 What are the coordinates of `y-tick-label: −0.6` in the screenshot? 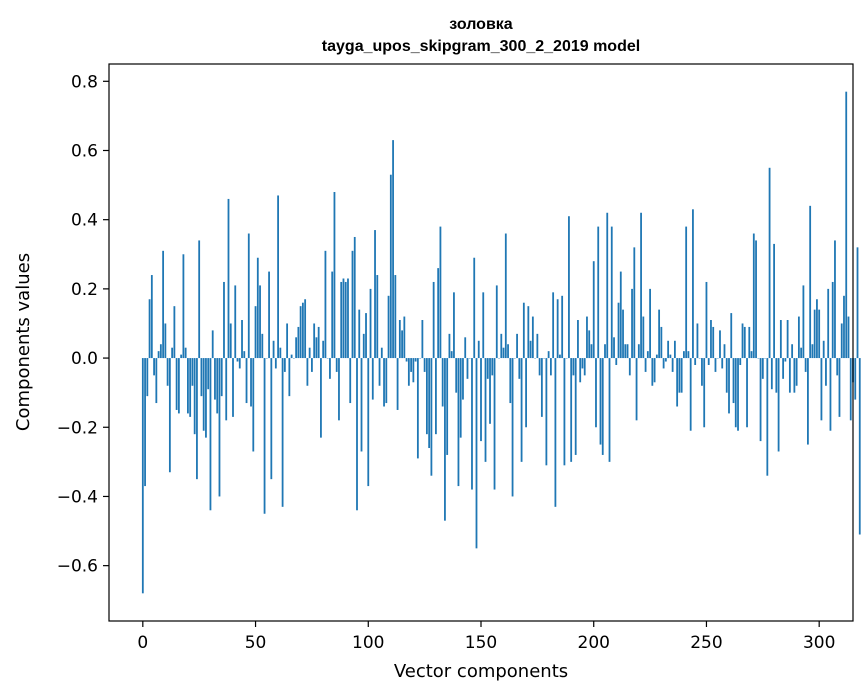 It's located at (77, 567).